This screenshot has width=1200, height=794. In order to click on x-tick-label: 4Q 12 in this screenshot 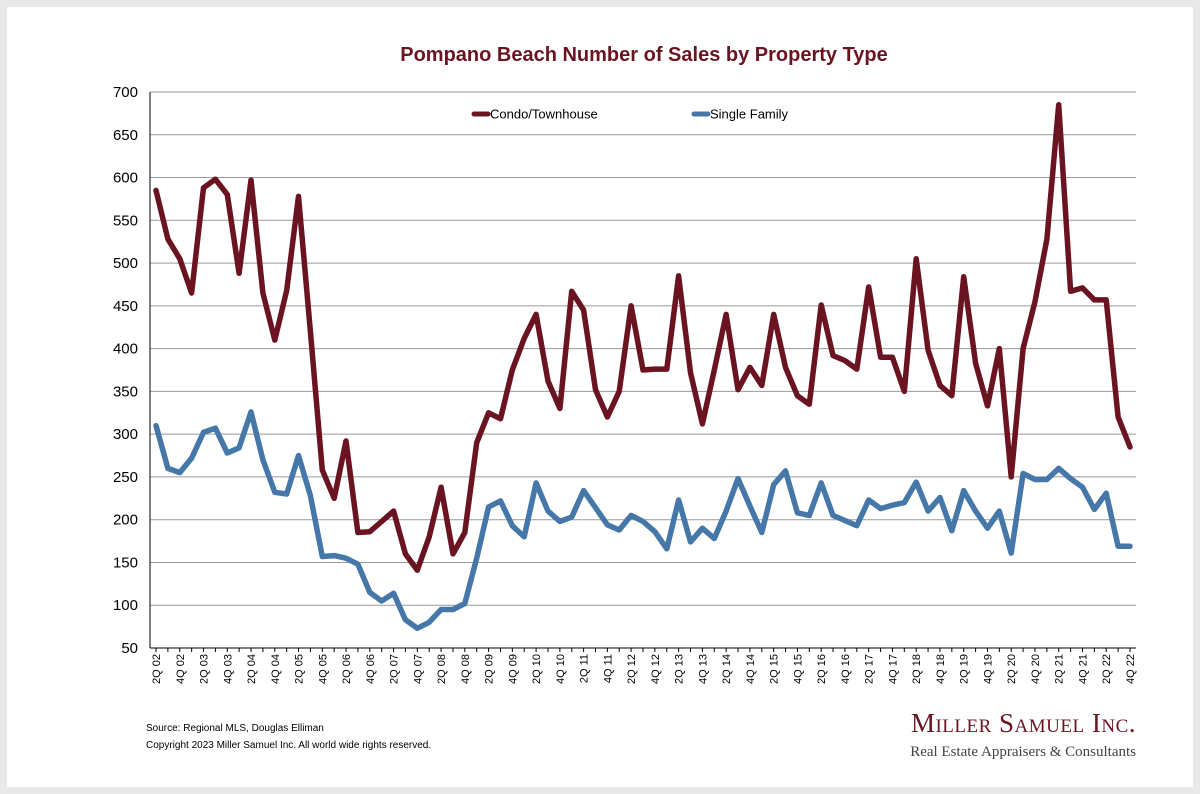, I will do `click(656, 669)`.